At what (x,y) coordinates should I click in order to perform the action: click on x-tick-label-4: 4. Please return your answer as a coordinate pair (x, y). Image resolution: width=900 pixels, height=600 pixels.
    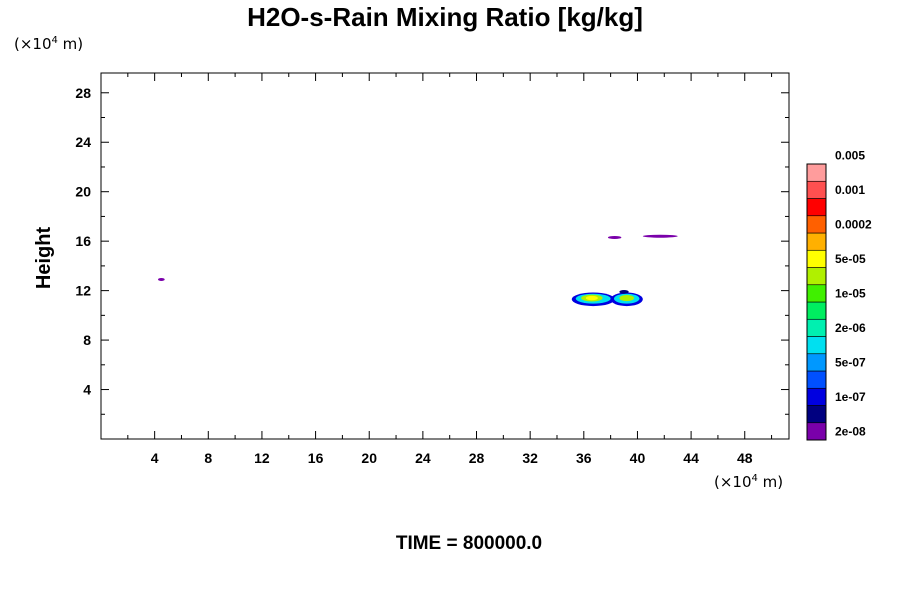
    Looking at the image, I should click on (155, 458).